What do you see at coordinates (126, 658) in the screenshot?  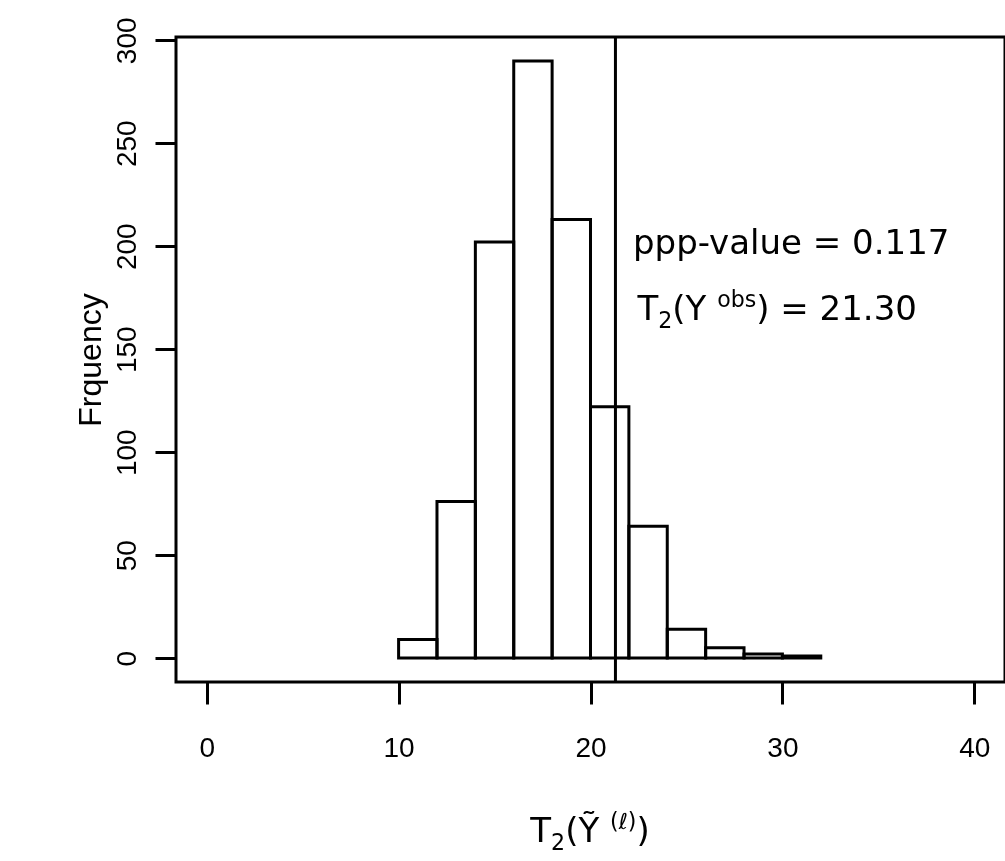 I see `y-tick-label: 0` at bounding box center [126, 658].